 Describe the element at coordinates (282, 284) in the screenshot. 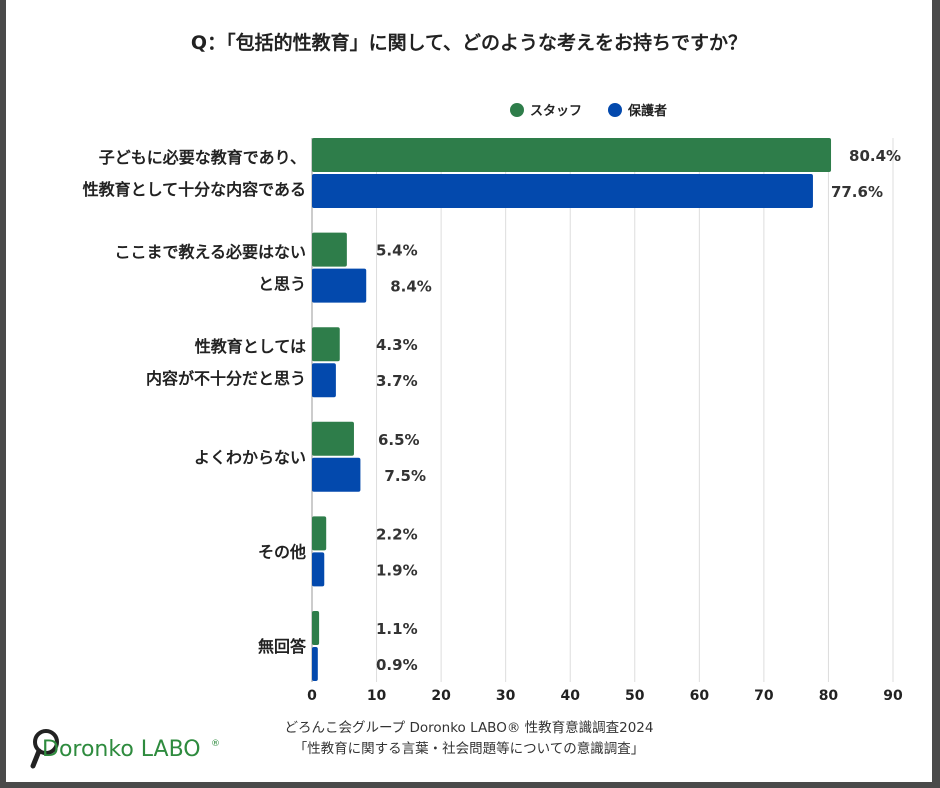

I see `category-label: と思う` at that location.